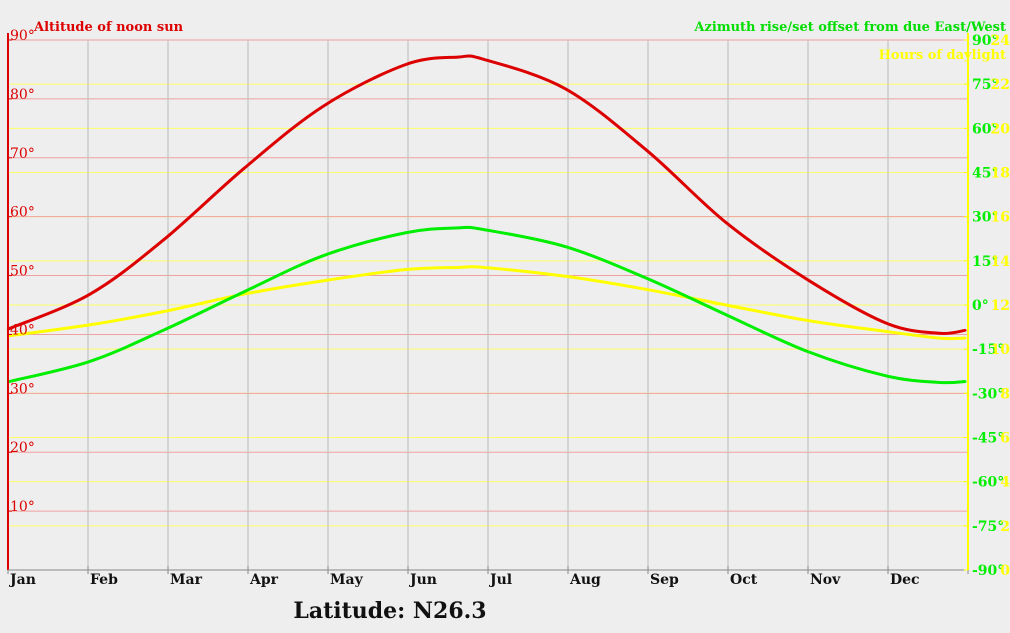 The height and width of the screenshot is (633, 1010). Describe the element at coordinates (22, 213) in the screenshot. I see `left-tick-label-60: 60°` at that location.